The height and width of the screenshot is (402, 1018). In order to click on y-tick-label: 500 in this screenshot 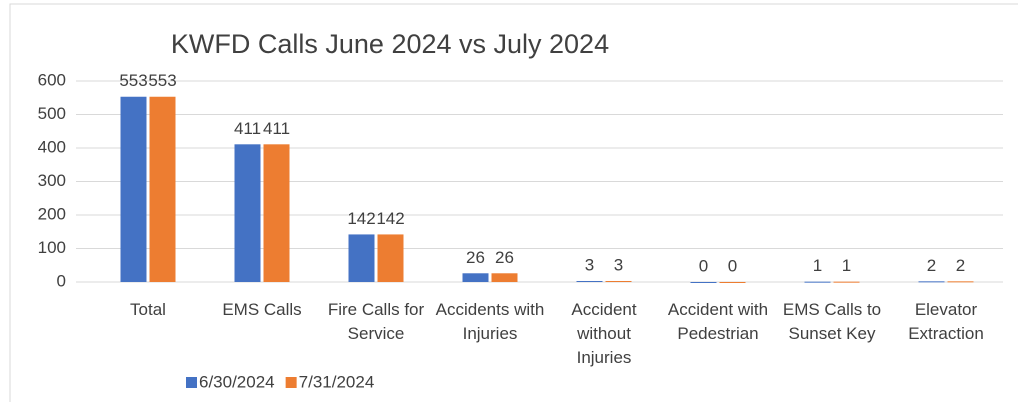, I will do `click(52, 113)`.